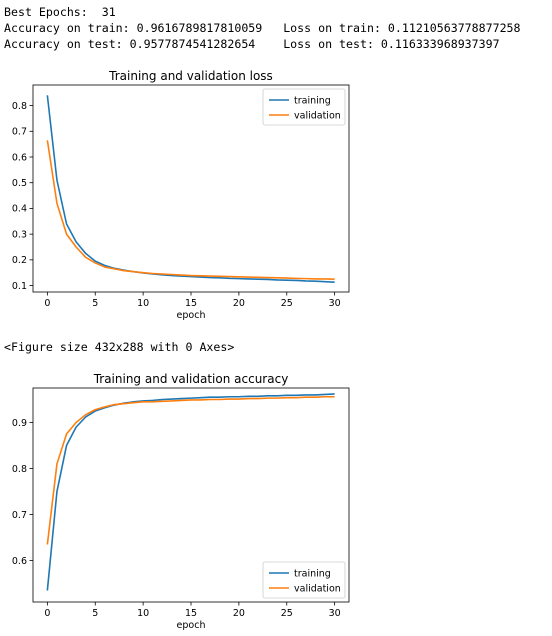 The width and height of the screenshot is (552, 636). I want to click on output-line-best-epochs: Best Epochs: 31, so click(60, 12).